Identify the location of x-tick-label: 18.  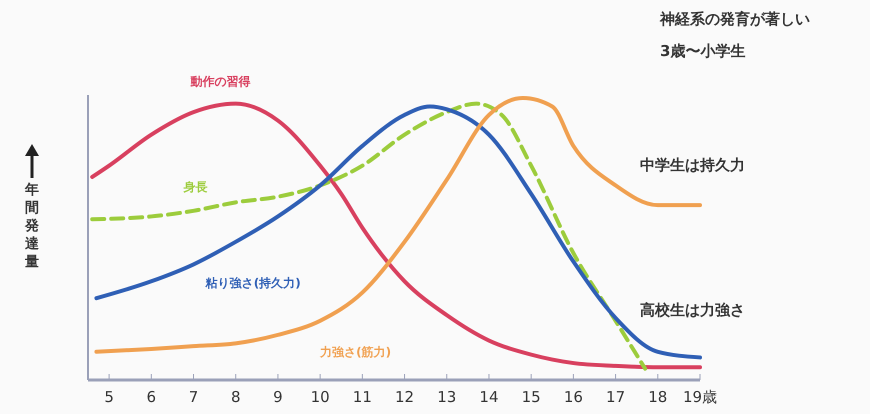
(658, 397).